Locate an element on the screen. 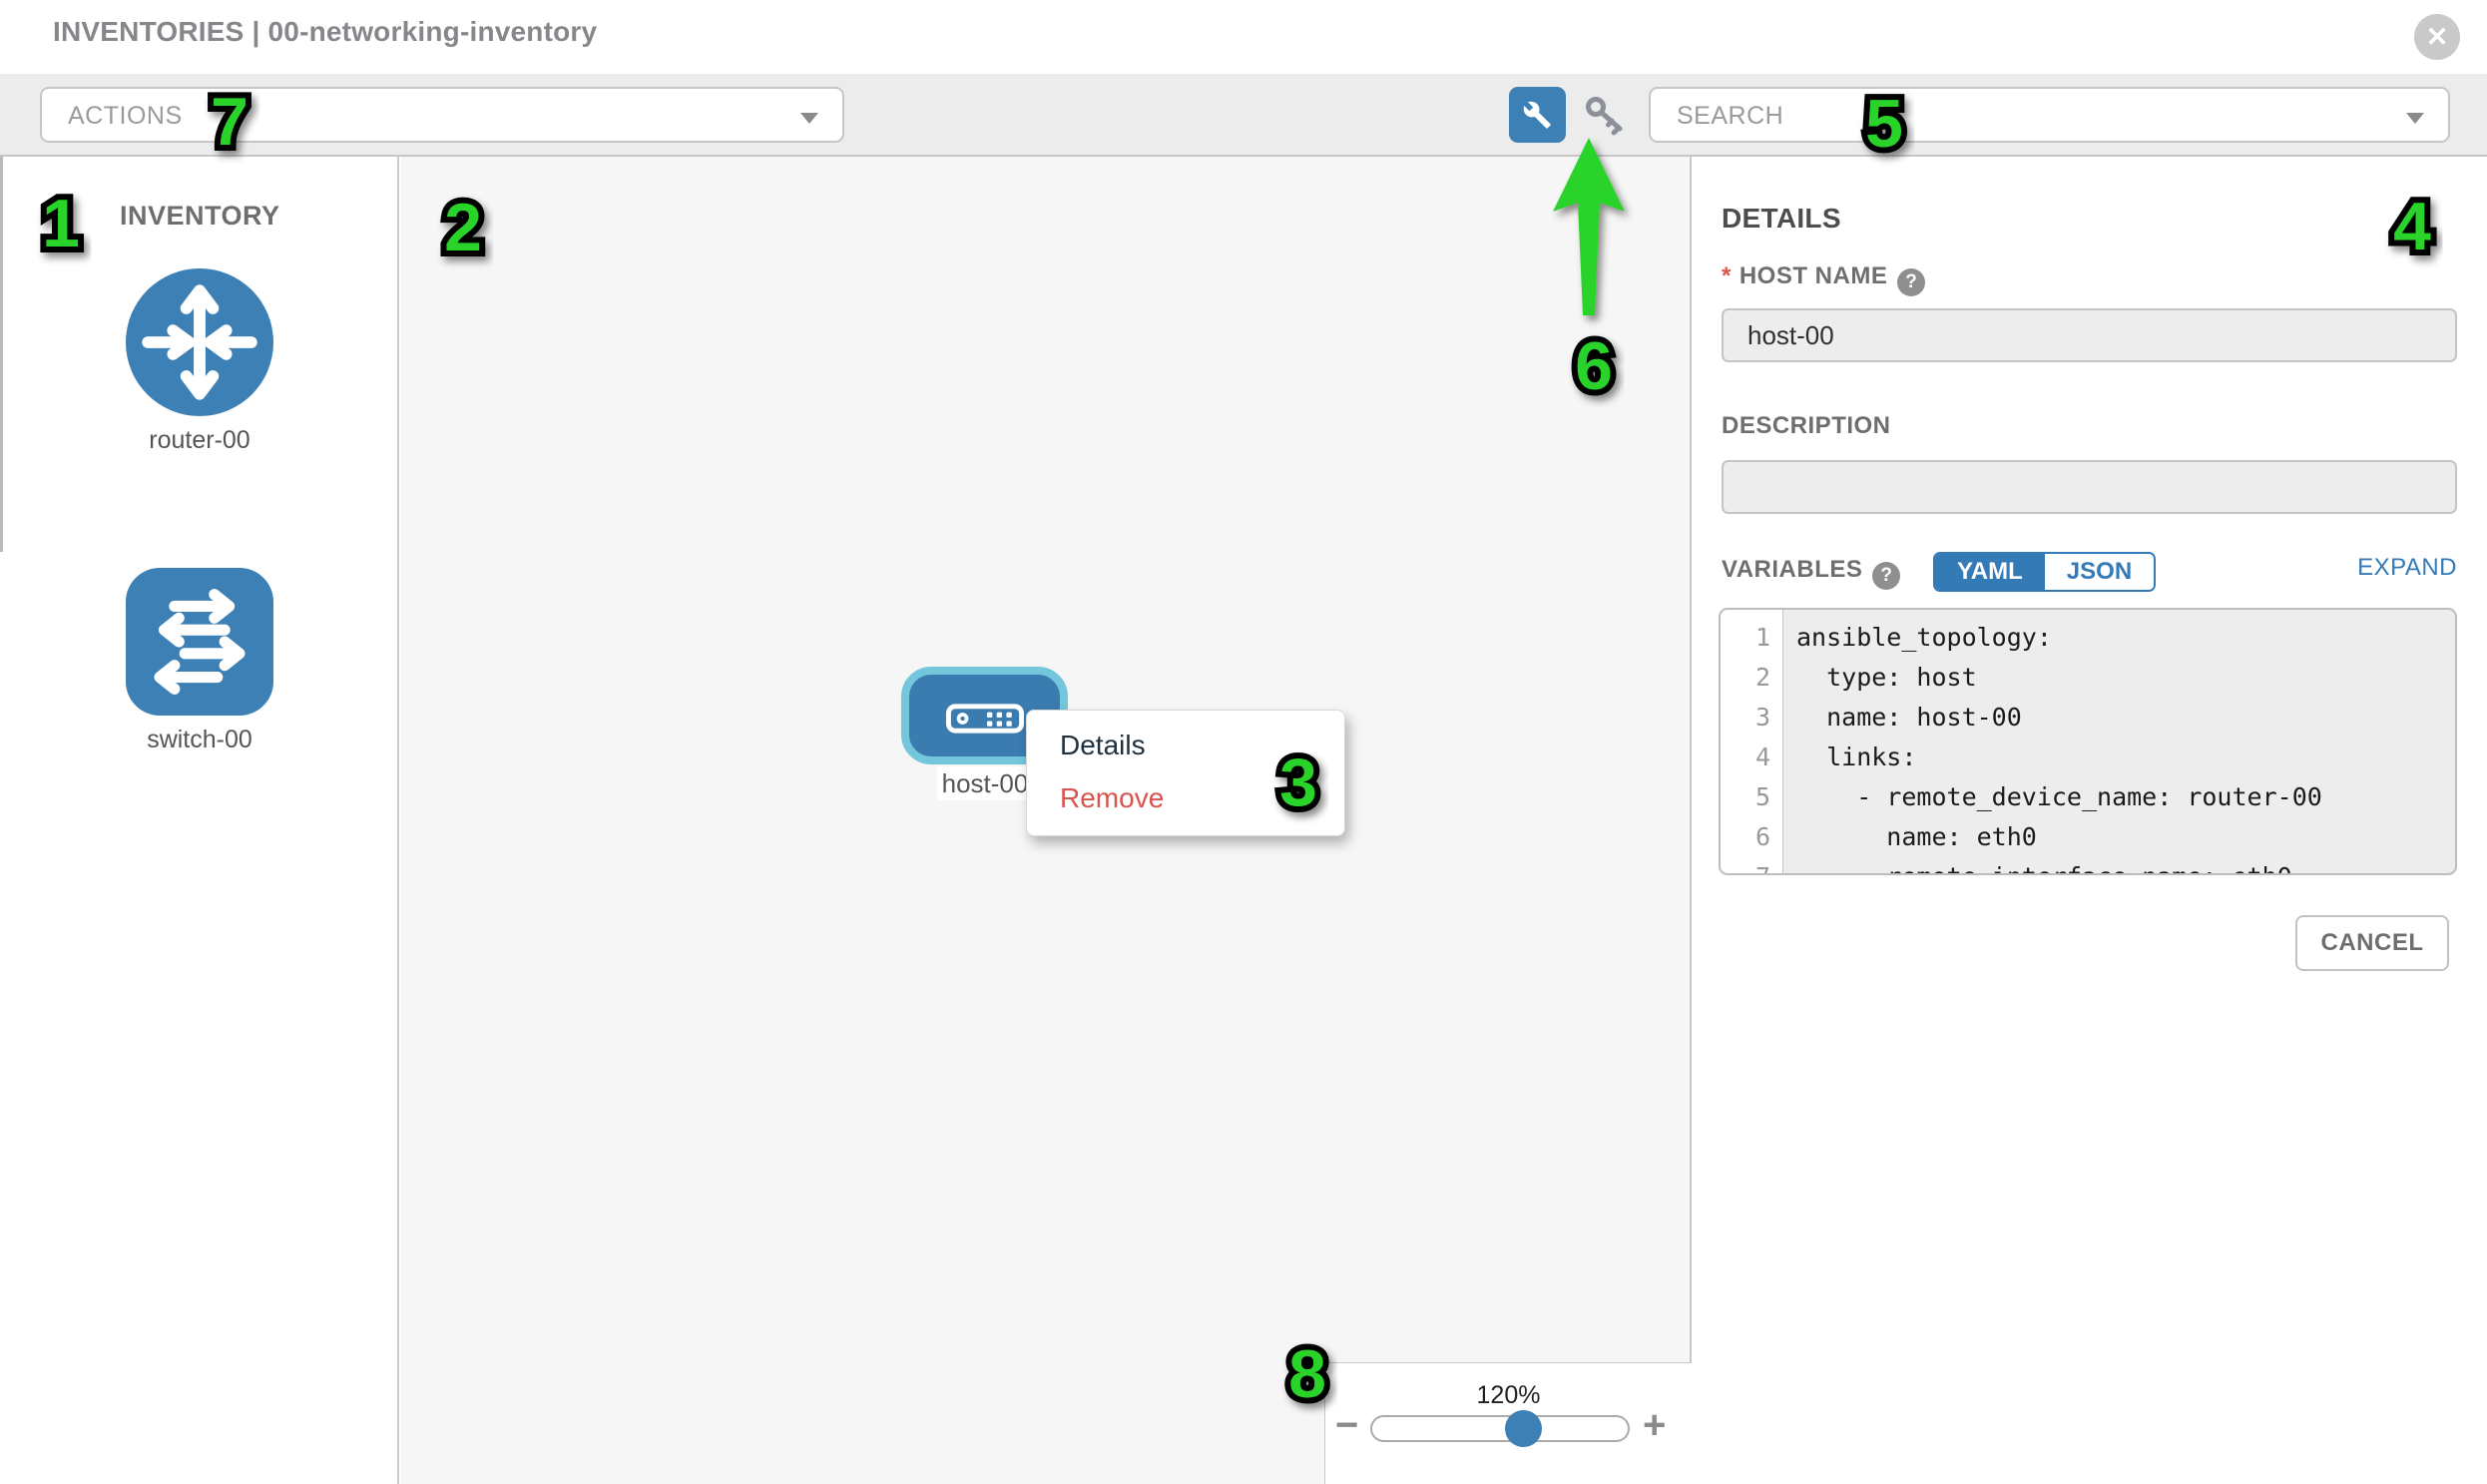 The image size is (2487, 1484). key-button is located at coordinates (1607, 116).